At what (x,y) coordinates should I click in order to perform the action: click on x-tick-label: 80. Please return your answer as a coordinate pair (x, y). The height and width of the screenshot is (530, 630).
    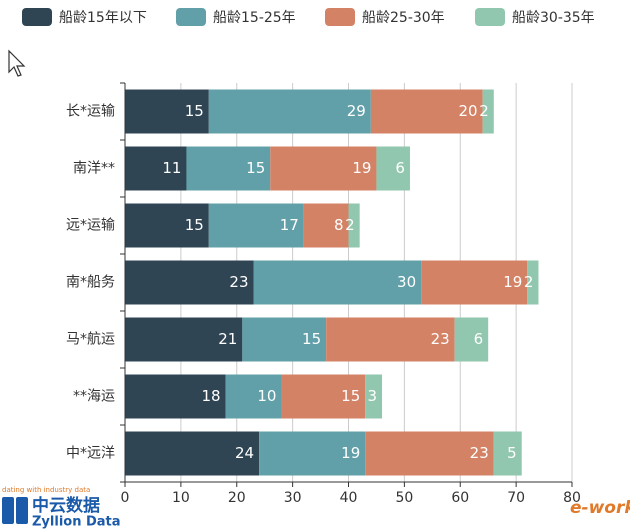
    Looking at the image, I should click on (572, 498).